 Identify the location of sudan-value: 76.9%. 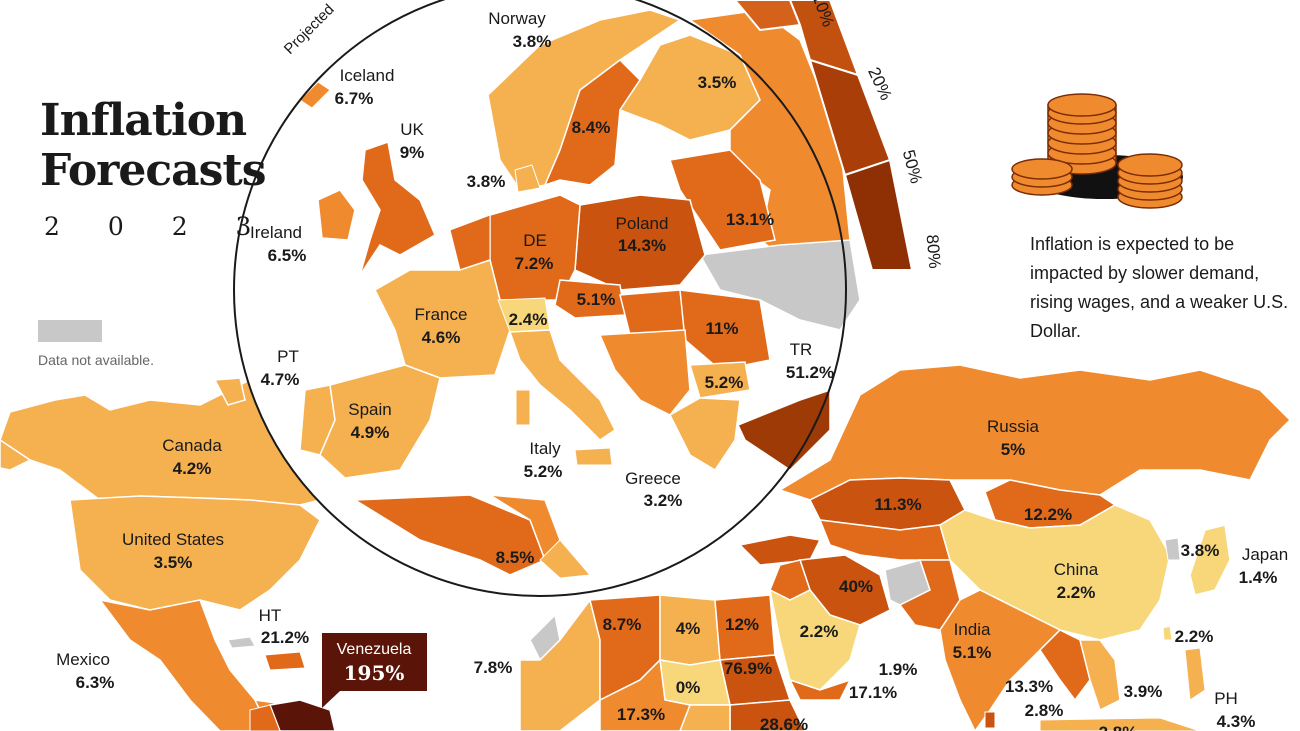
(748, 668).